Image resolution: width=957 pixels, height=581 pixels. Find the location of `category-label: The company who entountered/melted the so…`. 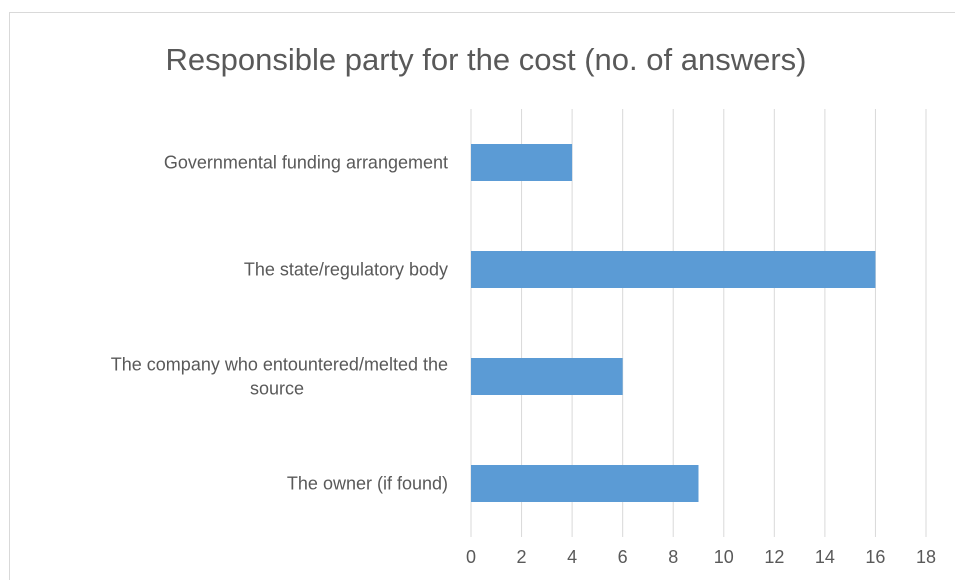

category-label: The company who entountered/melted the so… is located at coordinates (279, 377).